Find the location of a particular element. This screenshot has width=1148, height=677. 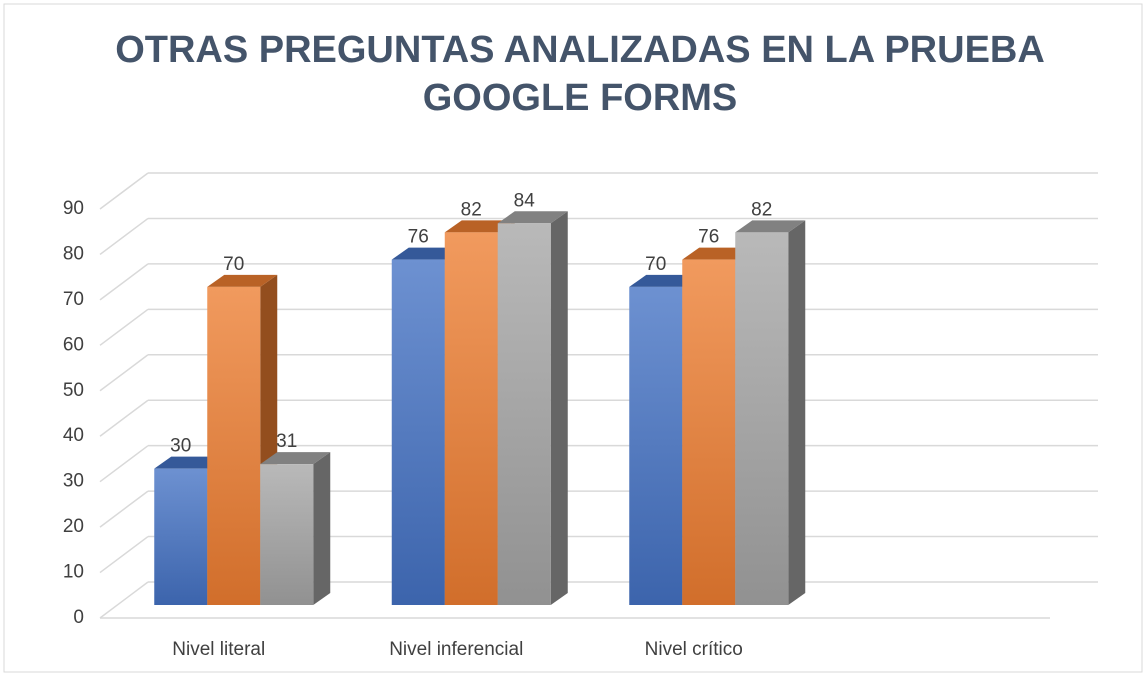

chart-title: GOOGLE FORMS is located at coordinates (580, 98).